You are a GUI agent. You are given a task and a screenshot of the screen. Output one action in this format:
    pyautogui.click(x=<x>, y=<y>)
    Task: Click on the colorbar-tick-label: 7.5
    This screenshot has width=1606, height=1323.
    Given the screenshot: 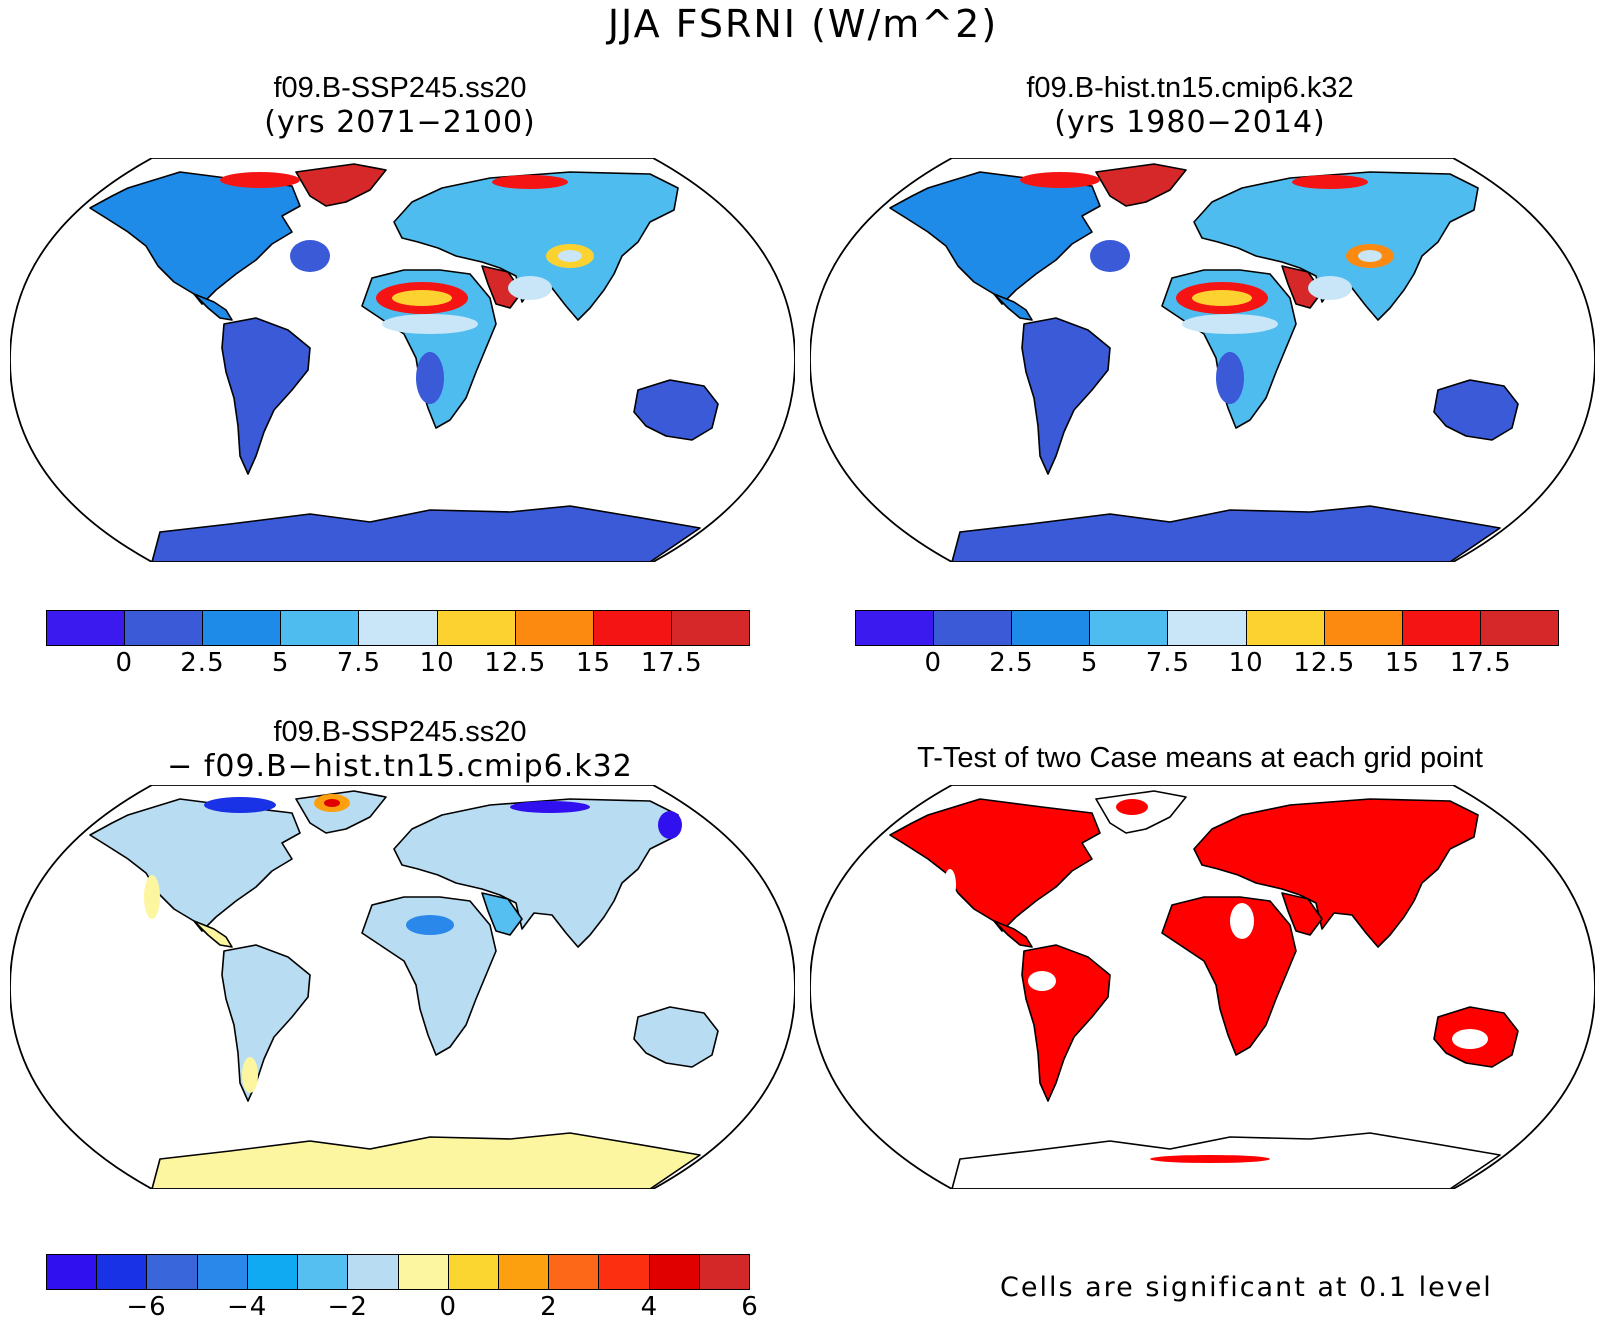 What is the action you would take?
    pyautogui.click(x=359, y=663)
    